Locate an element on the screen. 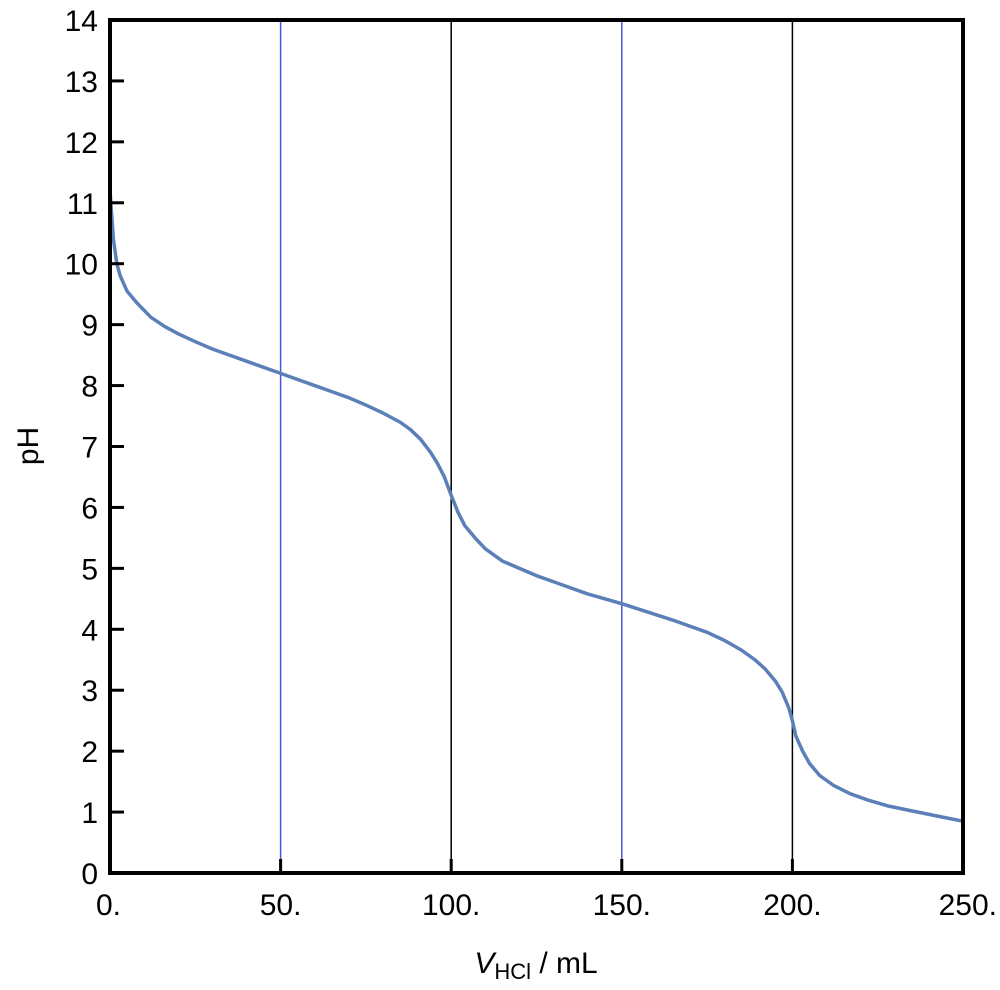 The image size is (1000, 990). y-tick-label: 11 is located at coordinates (82, 204).